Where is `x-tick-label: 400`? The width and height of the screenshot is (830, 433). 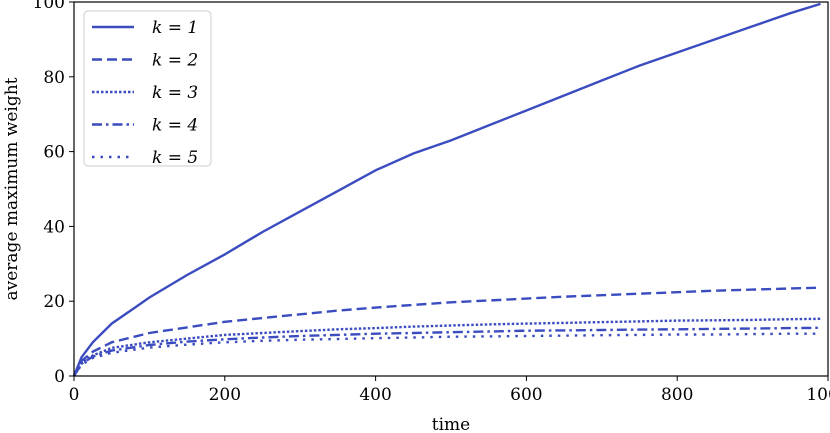
x-tick-label: 400 is located at coordinates (375, 395).